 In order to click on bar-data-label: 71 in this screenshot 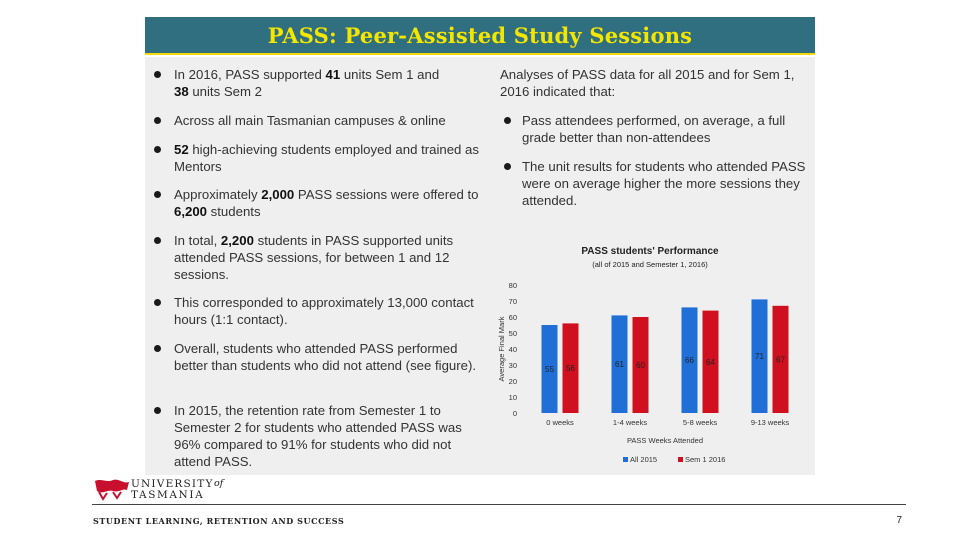, I will do `click(759, 356)`.